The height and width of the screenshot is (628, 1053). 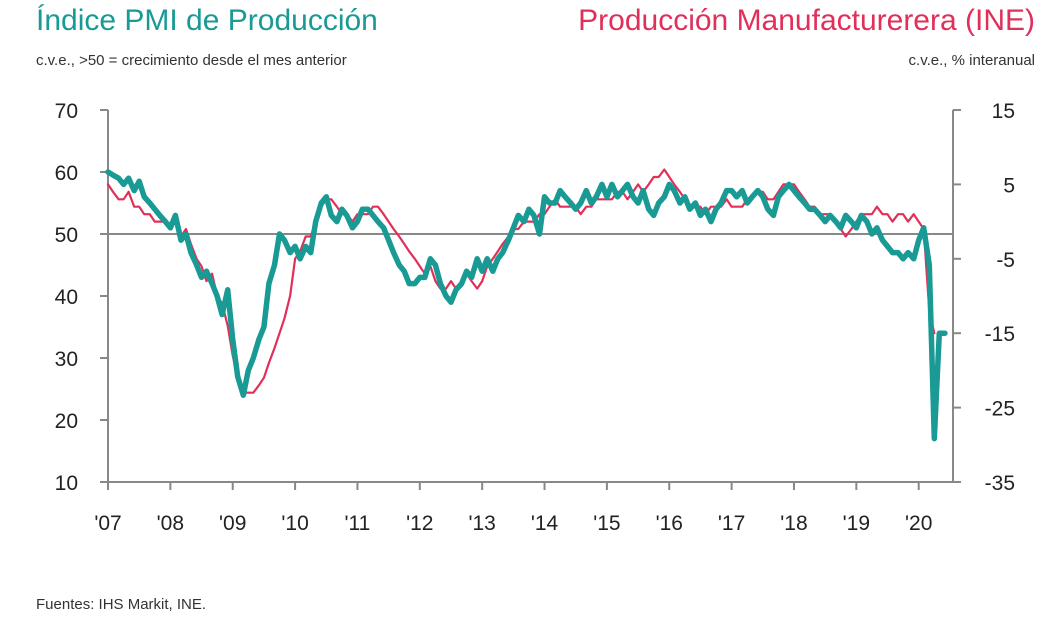 I want to click on right-axis-tick-label: -35, so click(x=1000, y=483).